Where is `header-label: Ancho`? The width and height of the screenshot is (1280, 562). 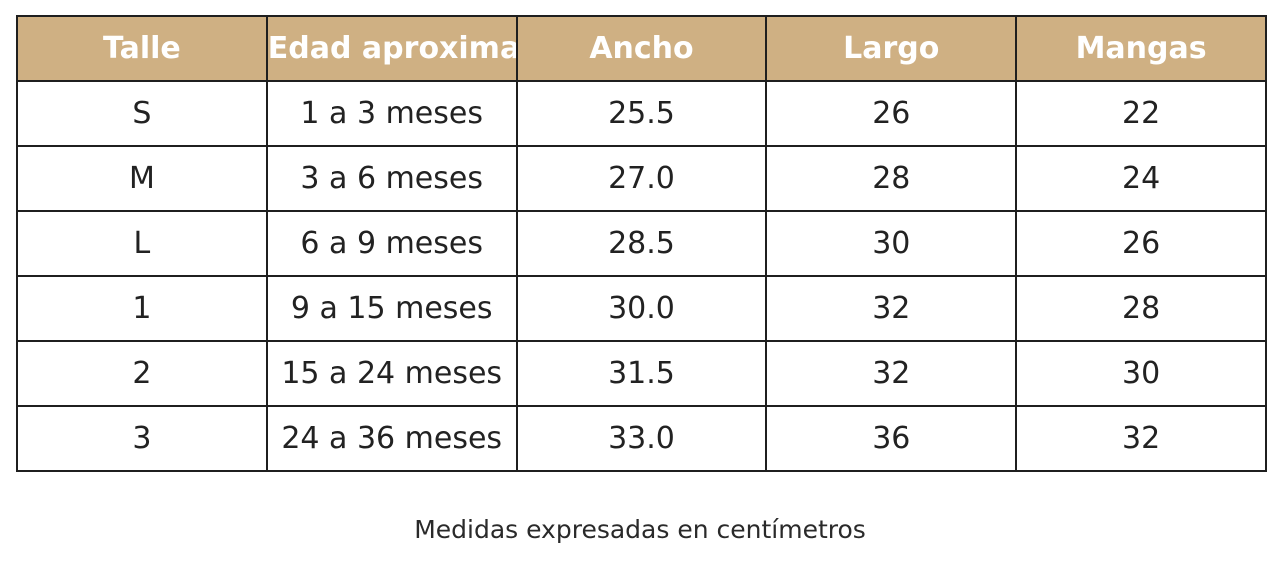 header-label: Ancho is located at coordinates (641, 48).